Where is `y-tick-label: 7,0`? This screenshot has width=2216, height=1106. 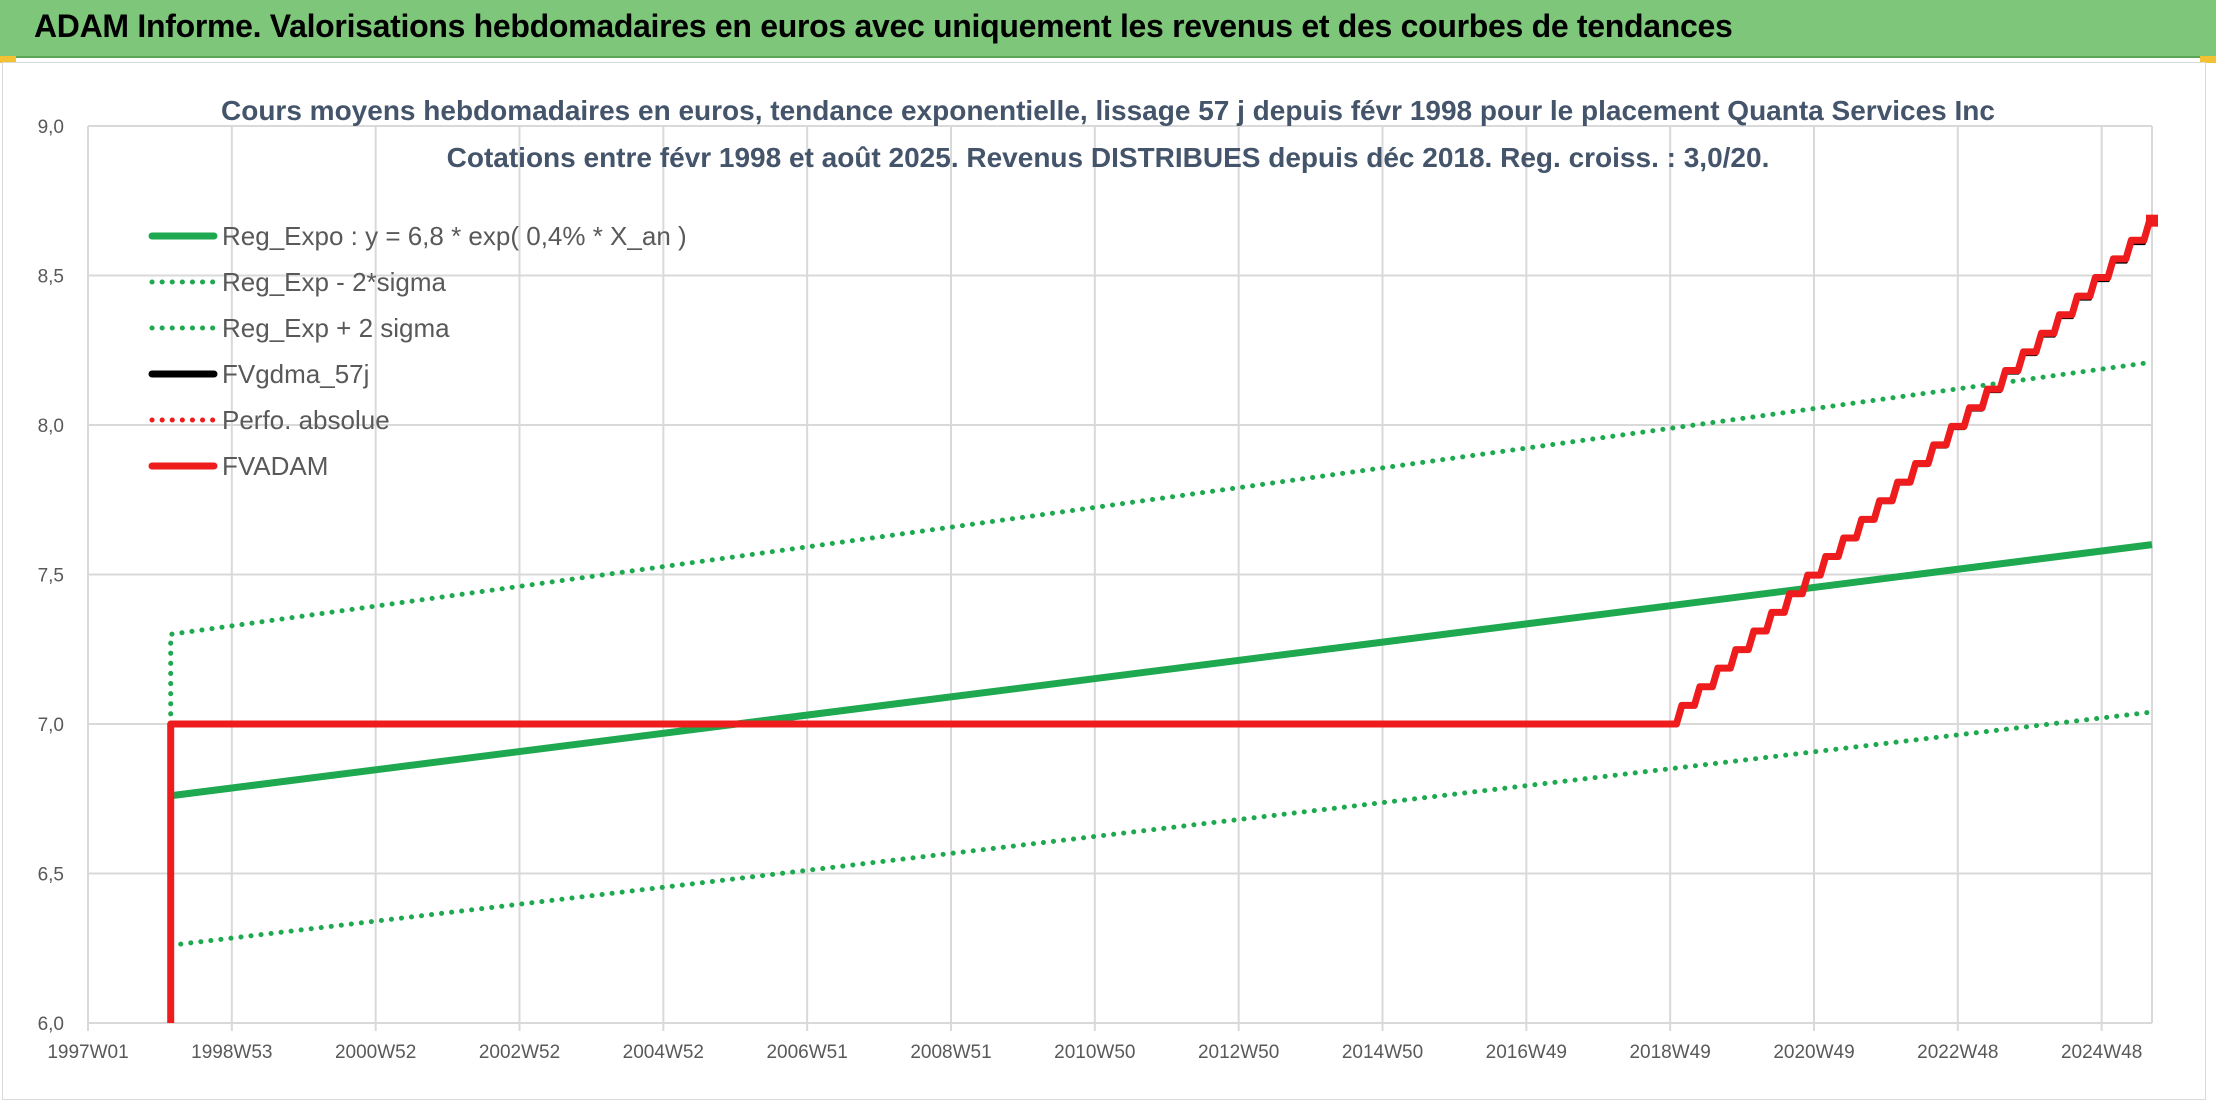
y-tick-label: 7,0 is located at coordinates (51, 725).